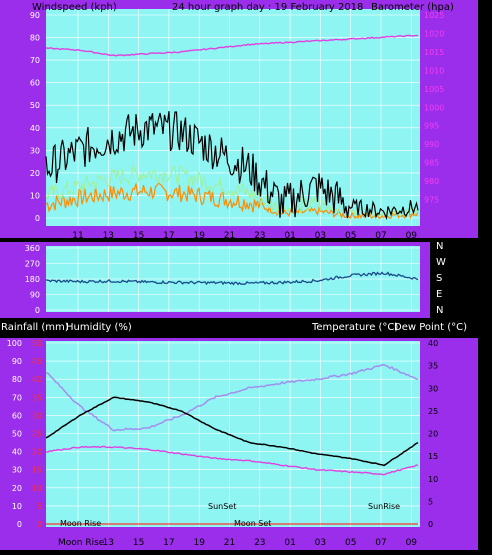 Image resolution: width=492 pixels, height=555 pixels. Describe the element at coordinates (35, 150) in the screenshot. I see `top-y-tick: 30` at that location.